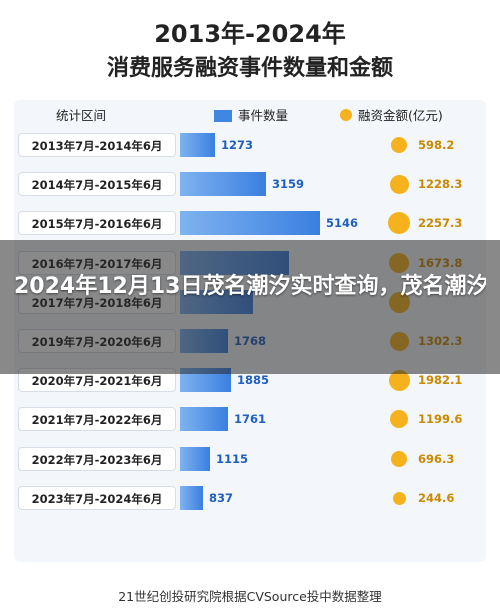 The height and width of the screenshot is (616, 500). What do you see at coordinates (97, 459) in the screenshot?
I see `row-label: 2022年7月-2023年6月` at bounding box center [97, 459].